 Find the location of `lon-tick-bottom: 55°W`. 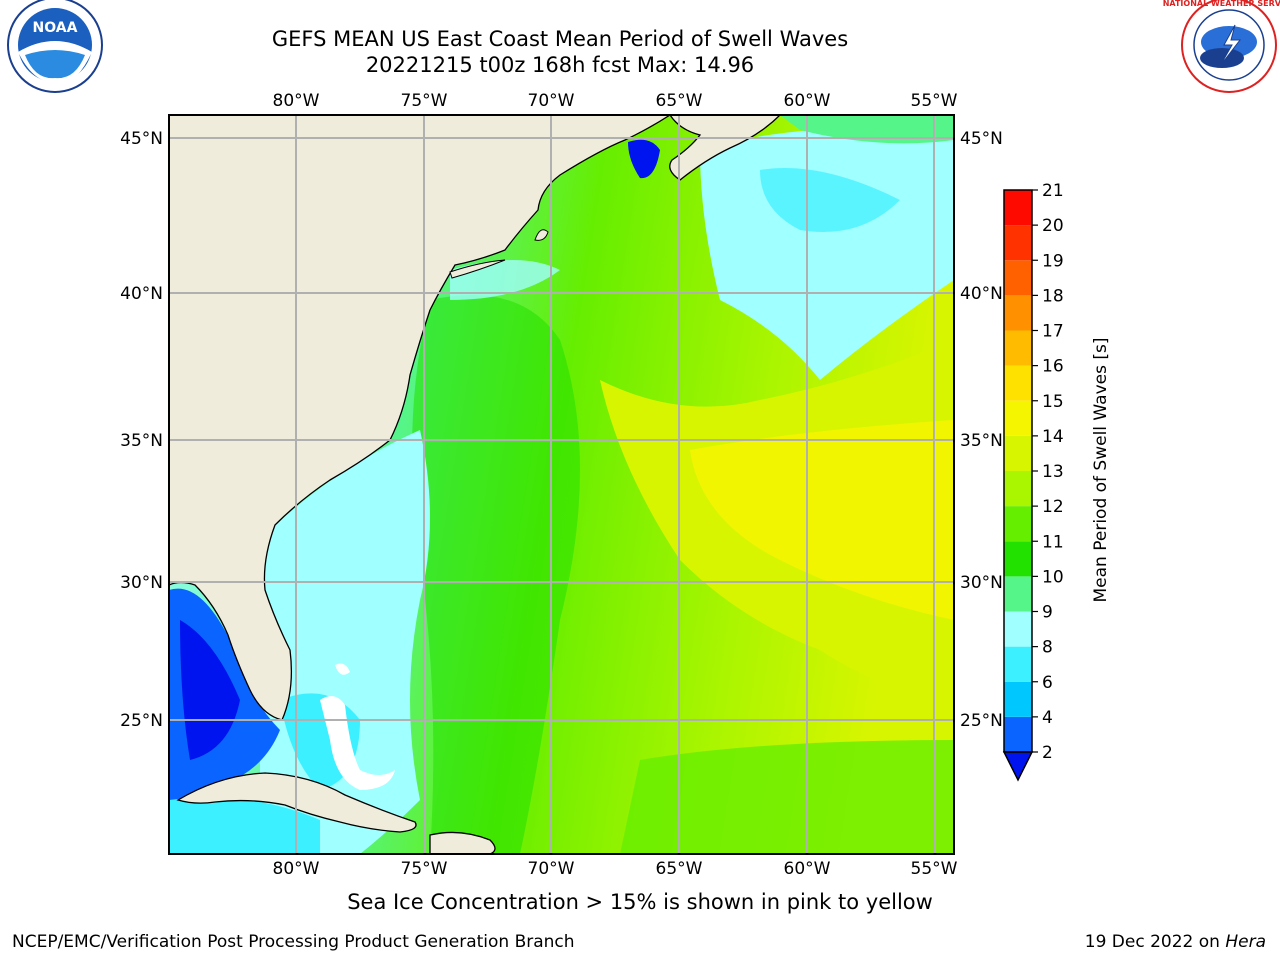

lon-tick-bottom: 55°W is located at coordinates (934, 869).